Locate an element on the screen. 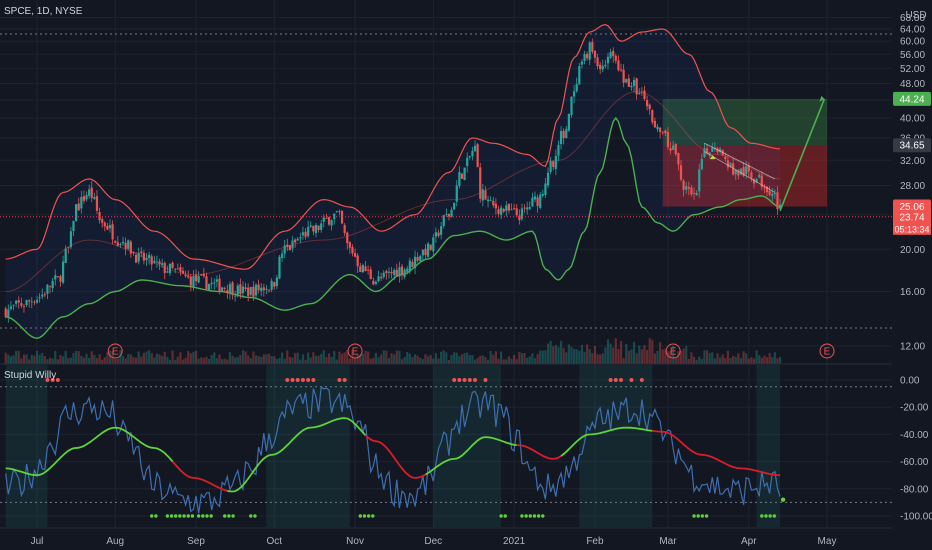 The height and width of the screenshot is (550, 932). symbol-title: SPCE, 1D, NYSE is located at coordinates (43, 11).